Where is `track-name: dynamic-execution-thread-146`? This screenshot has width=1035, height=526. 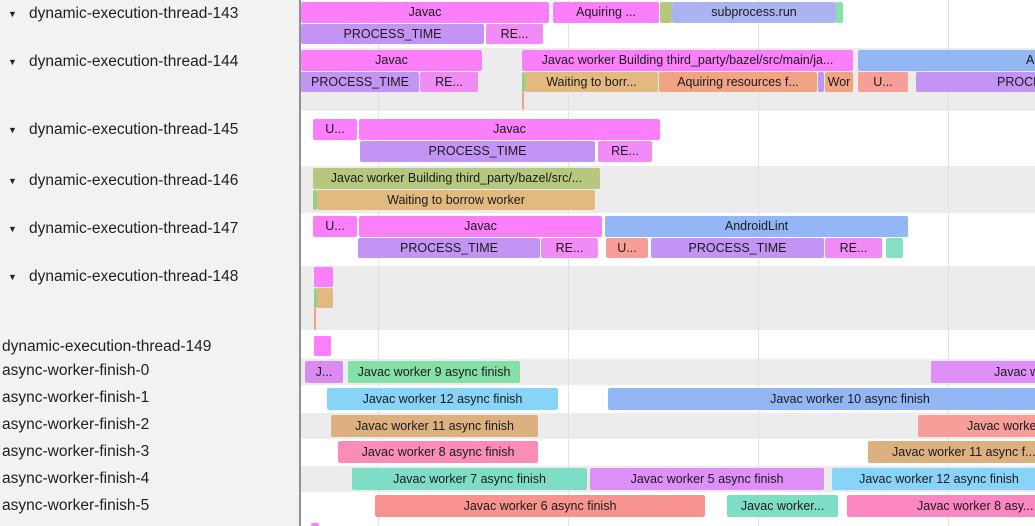 track-name: dynamic-execution-thread-146 is located at coordinates (134, 180).